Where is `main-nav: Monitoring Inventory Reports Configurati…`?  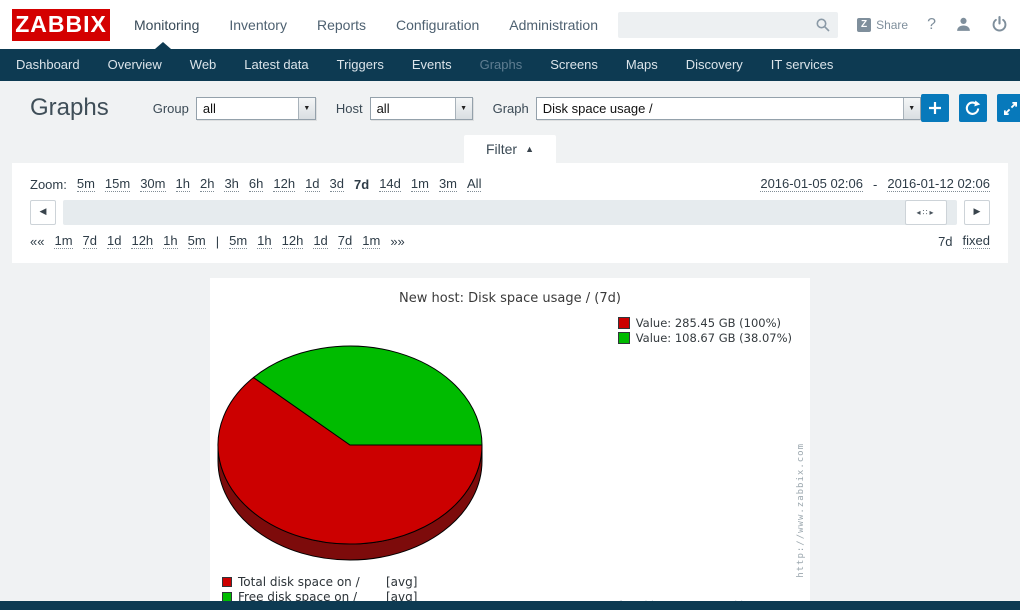
main-nav: Monitoring Inventory Reports Configurati… is located at coordinates (366, 25).